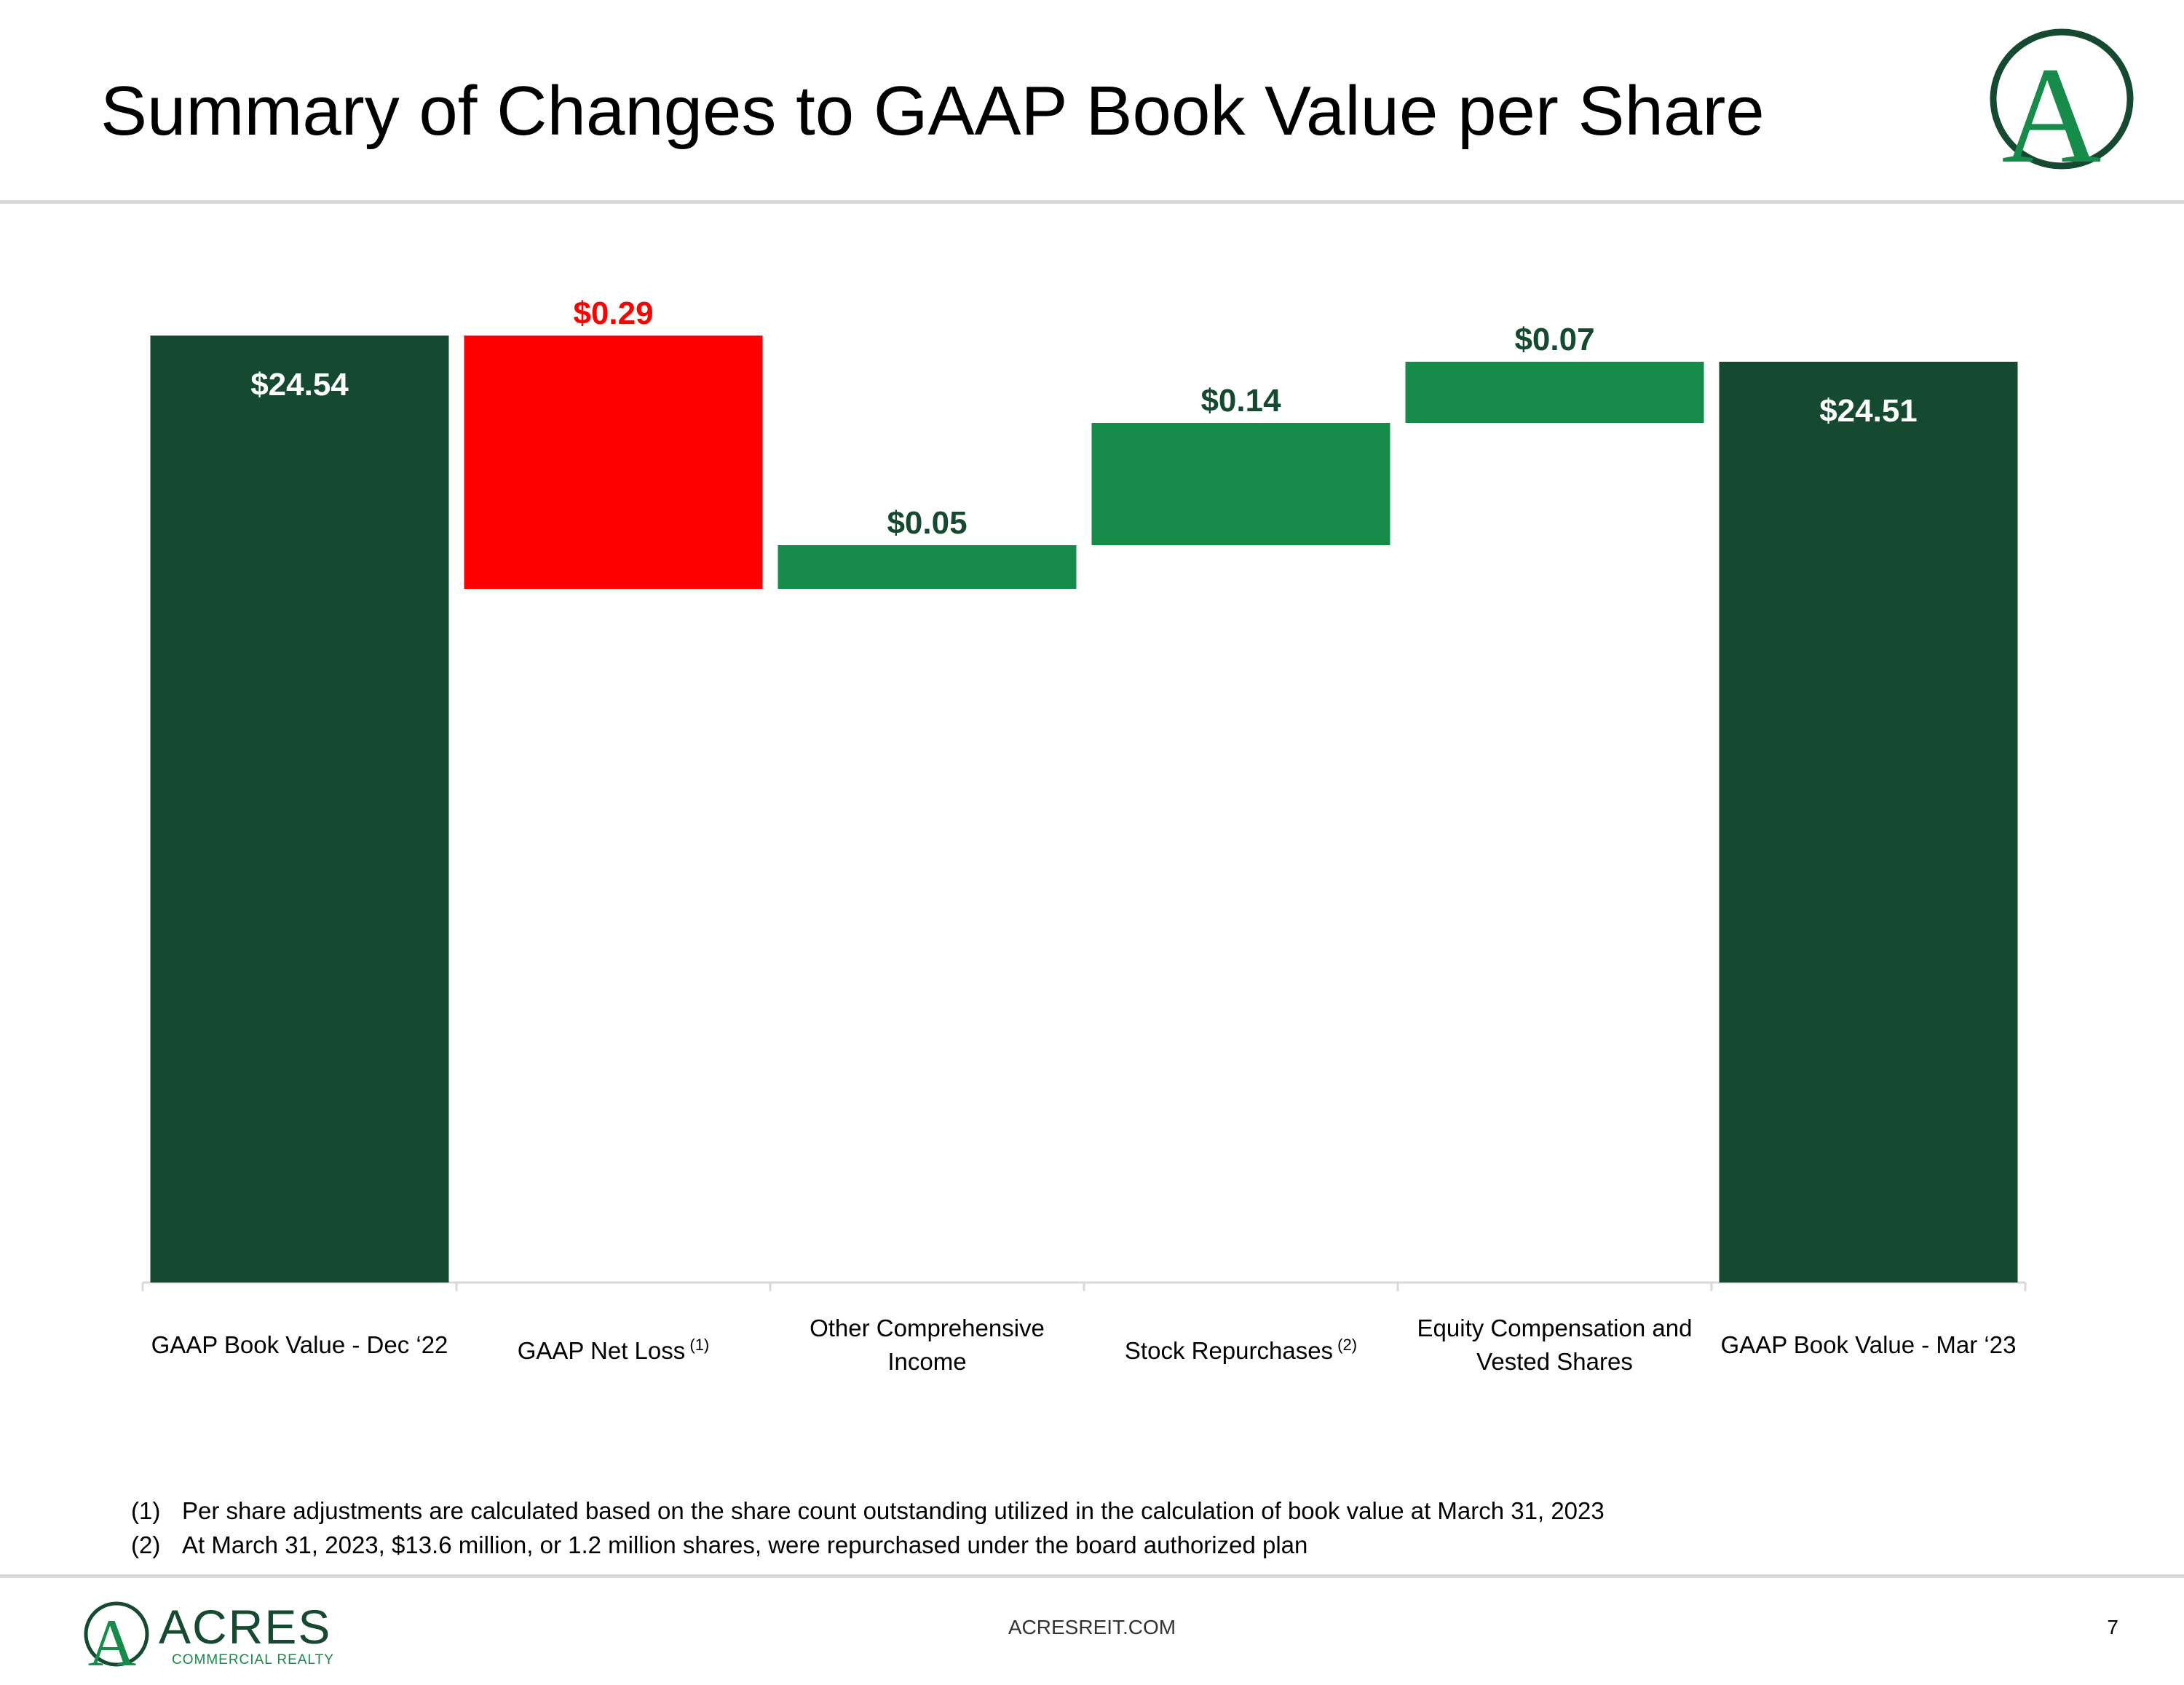  What do you see at coordinates (1554, 1361) in the screenshot?
I see `category-label-line: Vested Shares` at bounding box center [1554, 1361].